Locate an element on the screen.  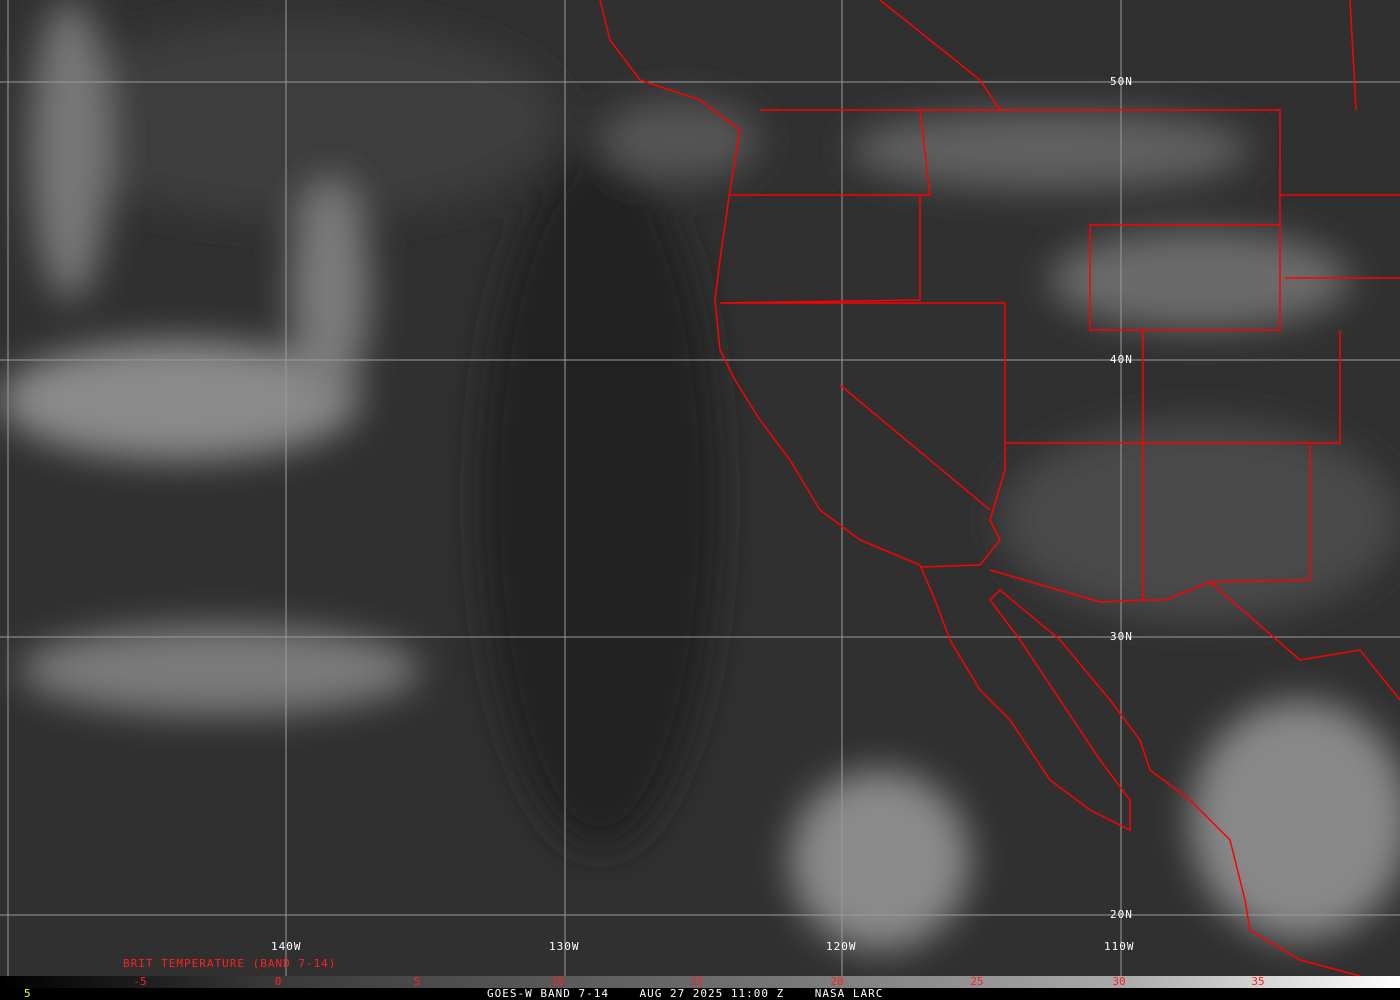
temperature-color-scale is located at coordinates (700, 982).